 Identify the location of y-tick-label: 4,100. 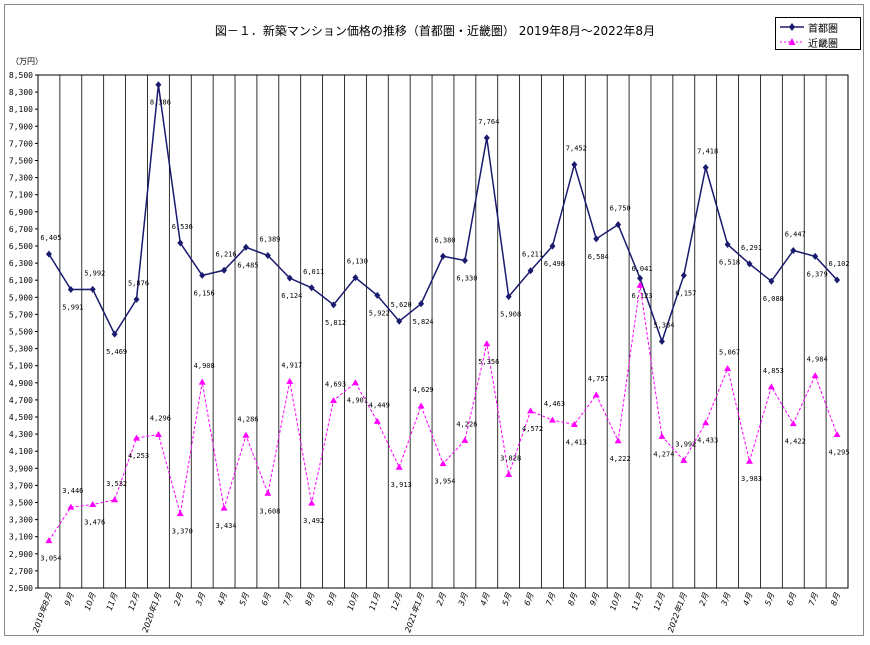
(21, 451).